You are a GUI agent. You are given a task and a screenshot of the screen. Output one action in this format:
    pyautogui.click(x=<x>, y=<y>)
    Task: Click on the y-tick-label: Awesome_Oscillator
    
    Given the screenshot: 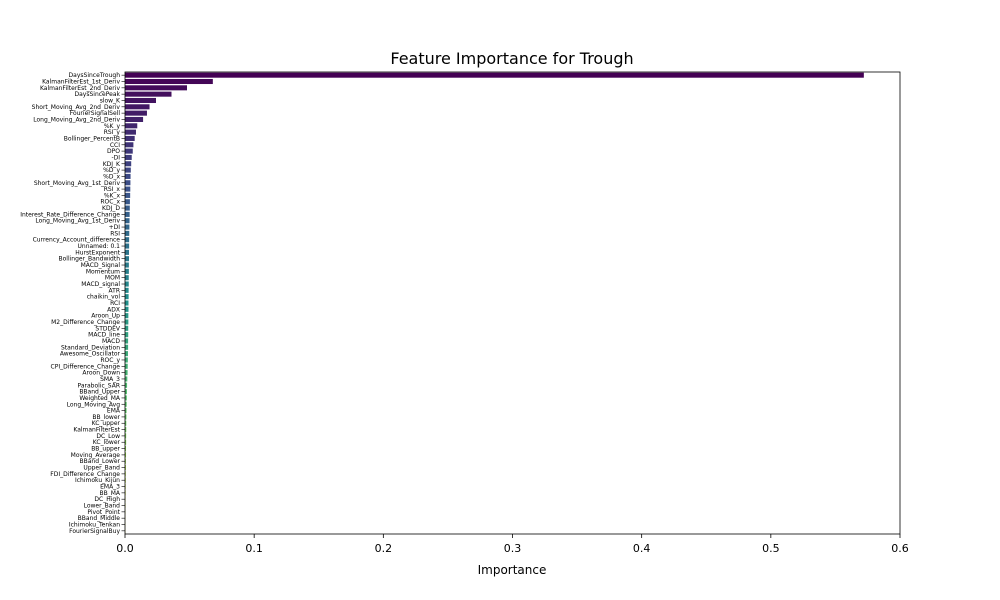 What is the action you would take?
    pyautogui.click(x=90, y=354)
    